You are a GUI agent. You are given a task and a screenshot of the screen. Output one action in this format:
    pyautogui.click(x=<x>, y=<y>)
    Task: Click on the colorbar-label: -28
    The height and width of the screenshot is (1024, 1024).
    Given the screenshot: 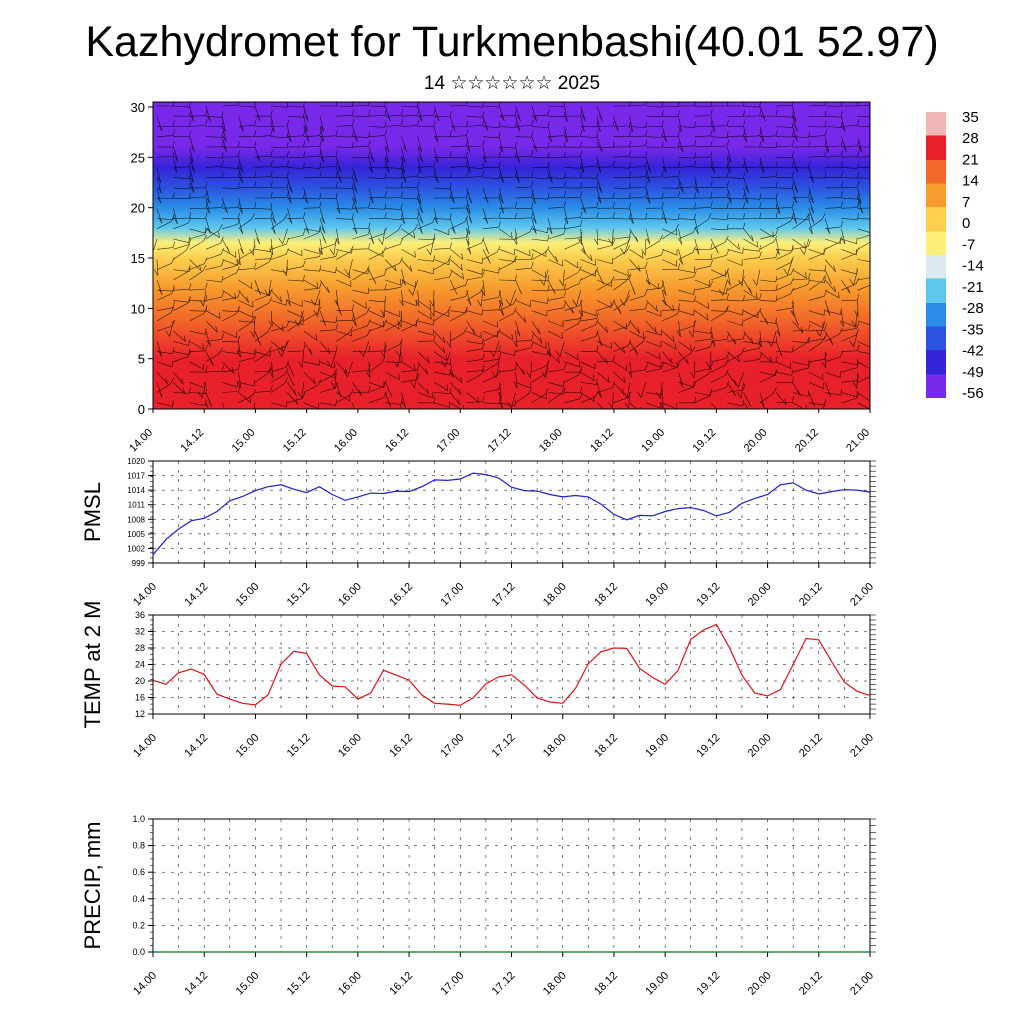 What is the action you would take?
    pyautogui.click(x=973, y=308)
    